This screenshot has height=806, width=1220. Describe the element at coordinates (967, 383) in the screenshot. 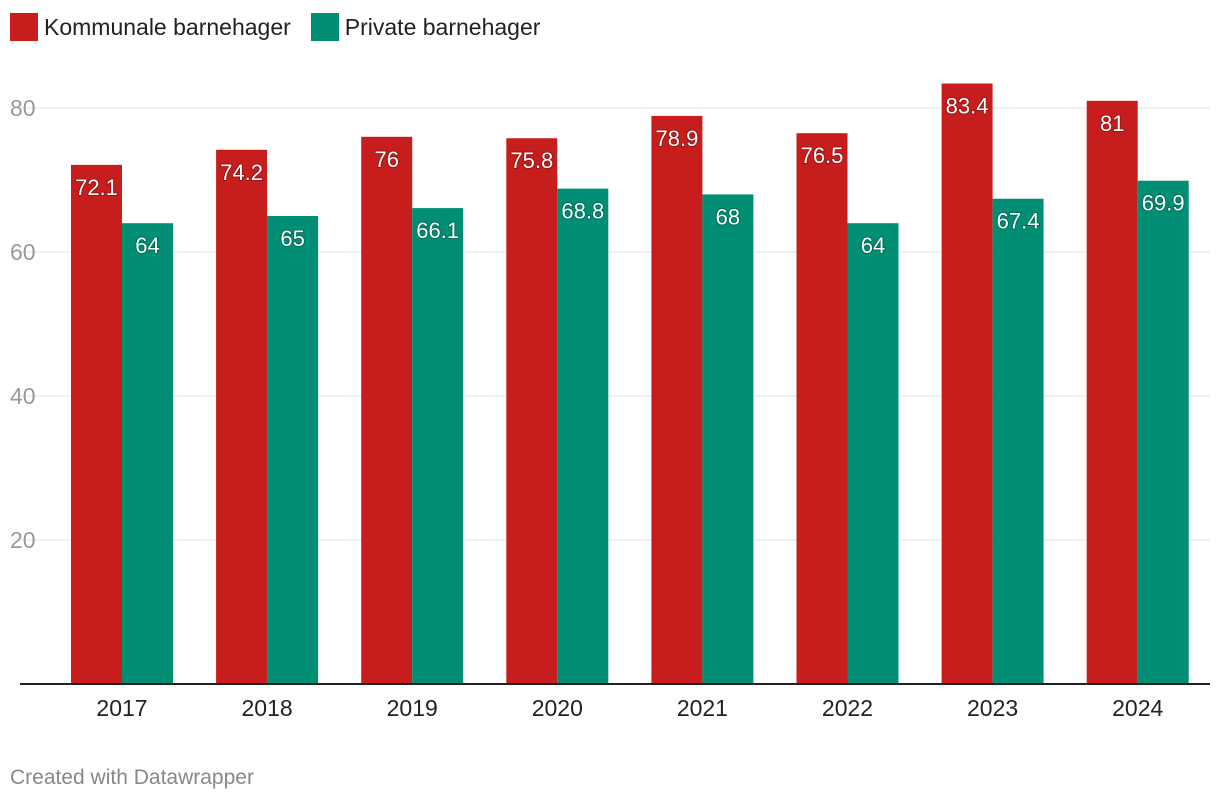

I see `bar-kommunale-2023` at that location.